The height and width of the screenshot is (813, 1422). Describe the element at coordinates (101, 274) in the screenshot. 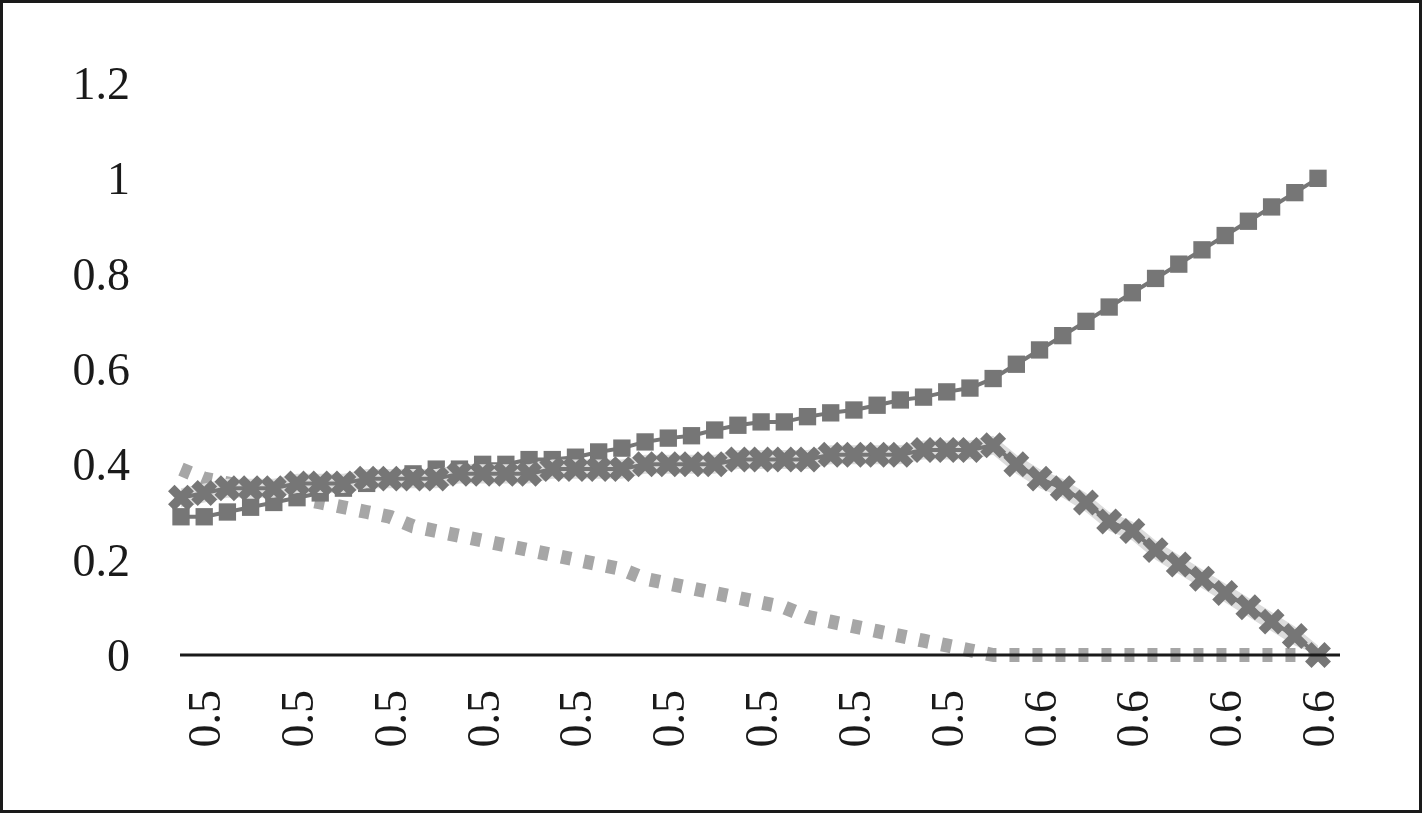

I see `y-tick-label: 0.8` at that location.